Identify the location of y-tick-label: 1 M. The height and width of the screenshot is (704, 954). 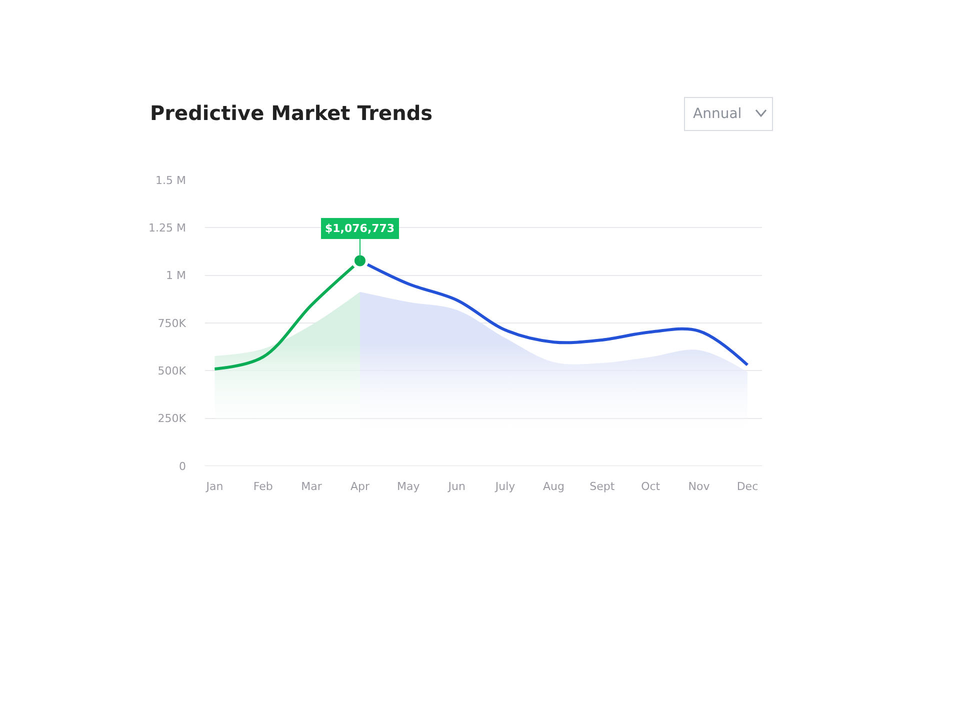
(176, 275).